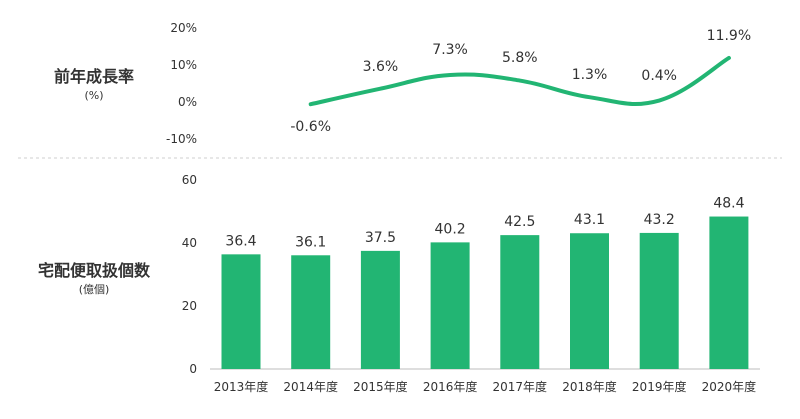 The width and height of the screenshot is (800, 419). I want to click on volume-y-tick-label: 40, so click(189, 243).